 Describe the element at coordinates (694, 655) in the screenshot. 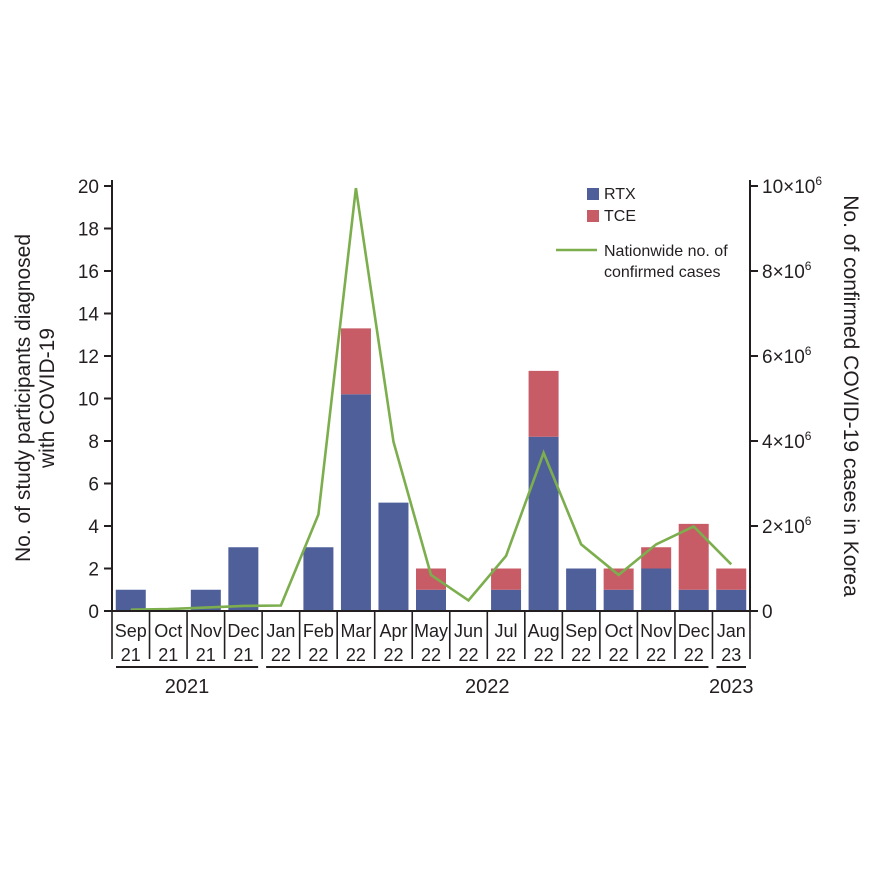

I see `year-short-label-15: 22` at that location.